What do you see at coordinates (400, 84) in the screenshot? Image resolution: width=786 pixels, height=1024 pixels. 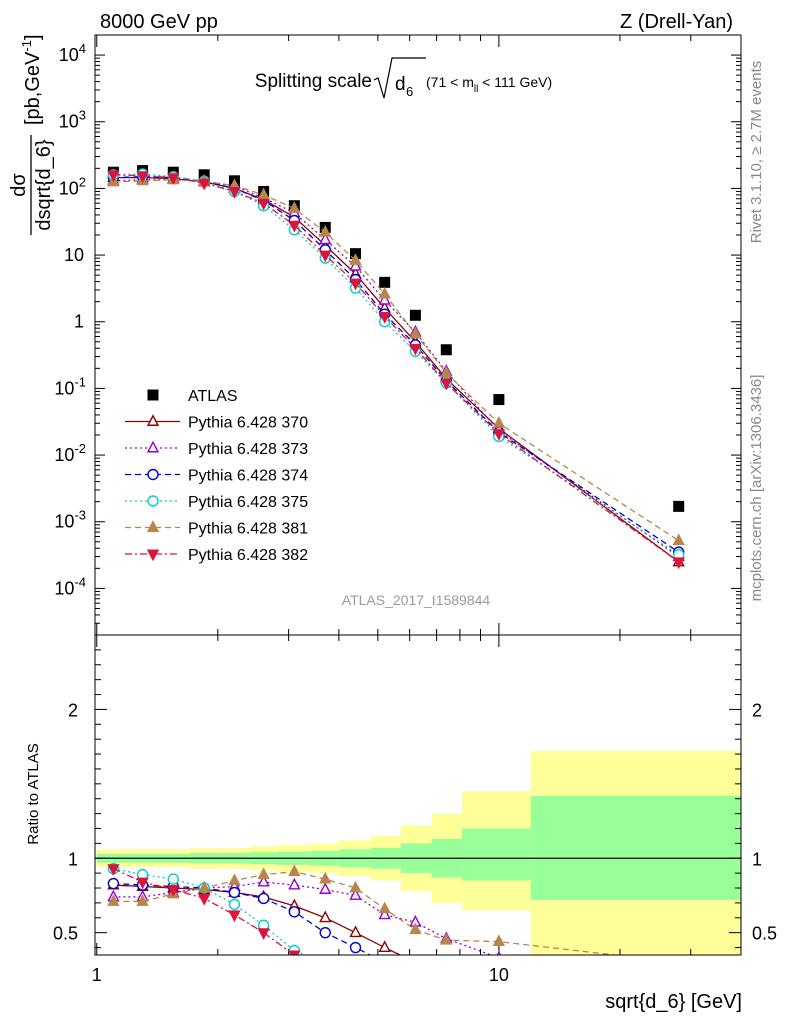 I see `title-symbol: d` at bounding box center [400, 84].